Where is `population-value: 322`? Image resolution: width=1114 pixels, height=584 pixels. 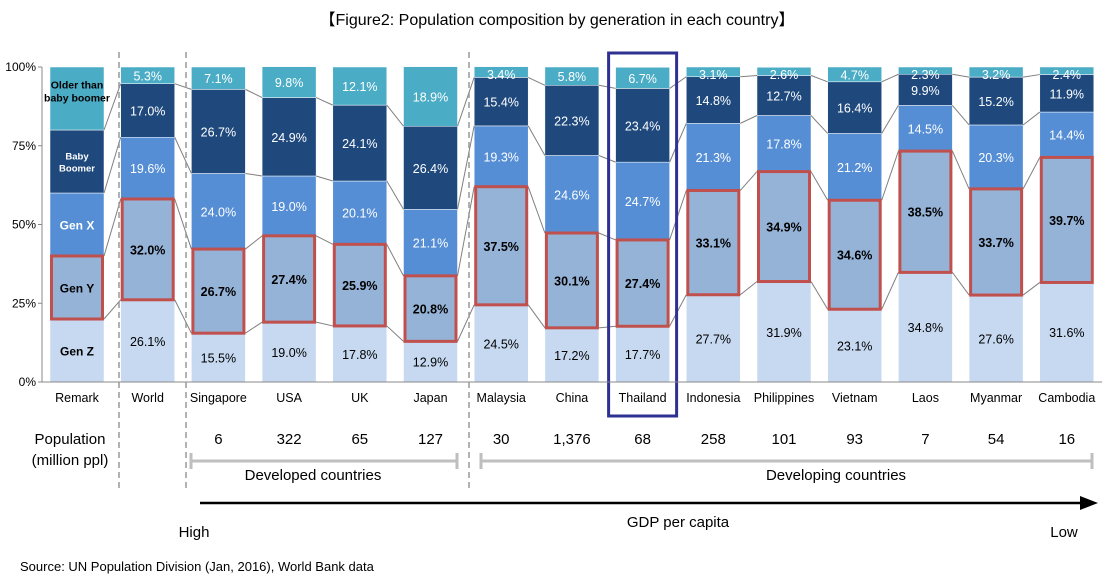 population-value: 322 is located at coordinates (289, 439).